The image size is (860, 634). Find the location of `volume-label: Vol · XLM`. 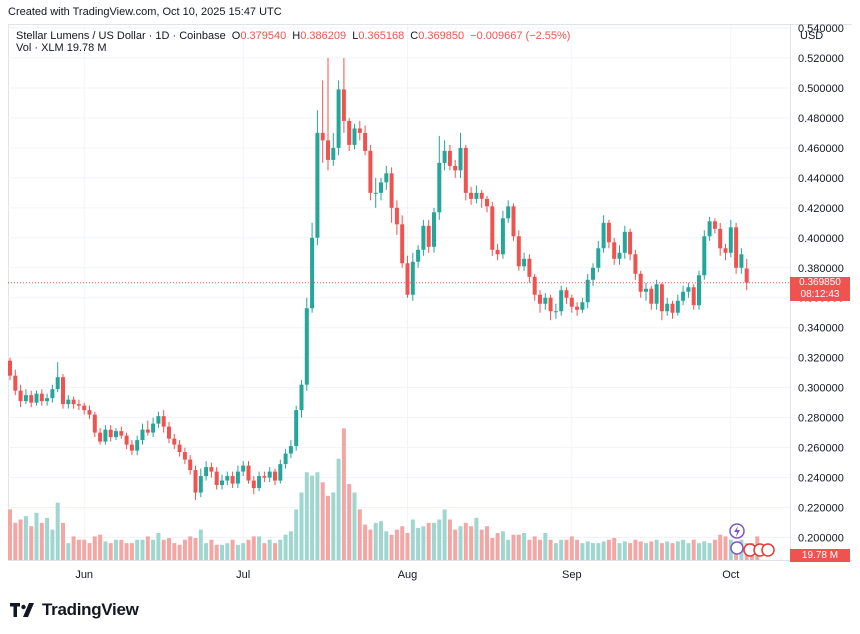

volume-label: Vol · XLM is located at coordinates (40, 48).